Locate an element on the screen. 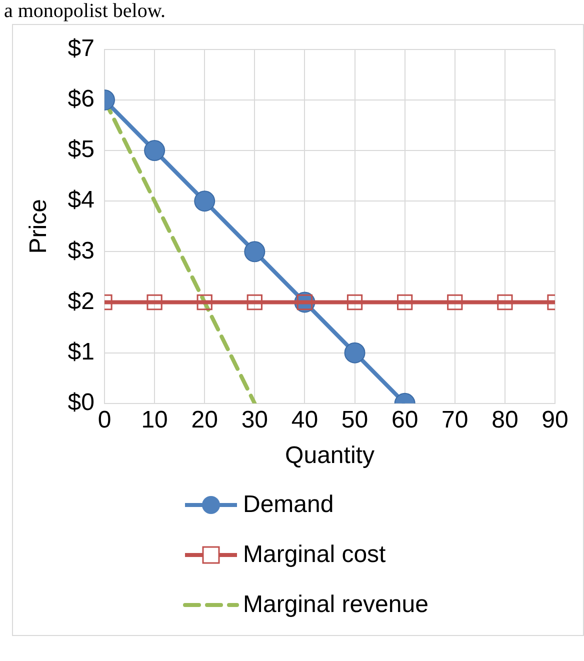 The width and height of the screenshot is (584, 661). y-tick-label: $2 is located at coordinates (81, 301).